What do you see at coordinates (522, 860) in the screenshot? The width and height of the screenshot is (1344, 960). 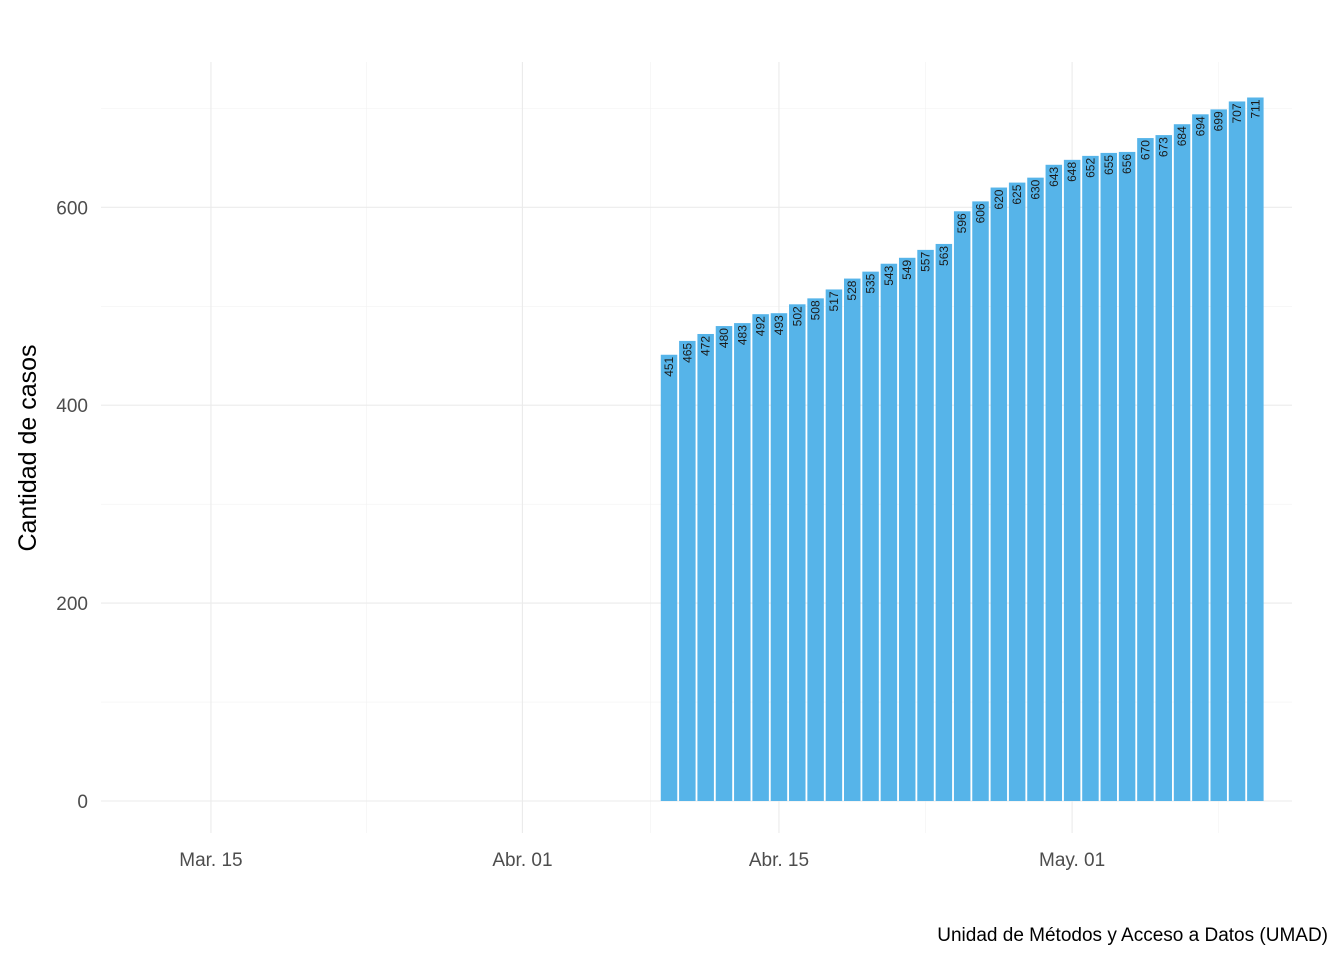 I see `x-tick-label: Abr. 01` at bounding box center [522, 860].